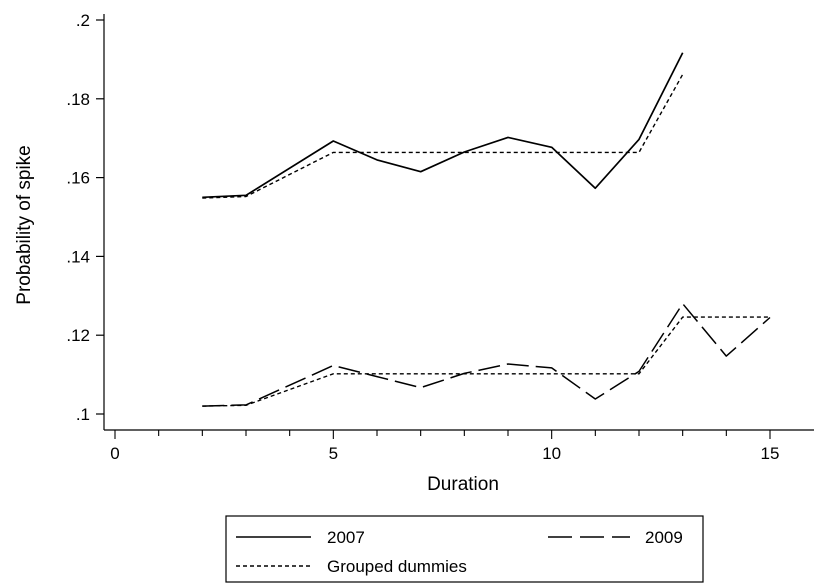  Describe the element at coordinates (333, 453) in the screenshot. I see `x-tick-label: 5` at that location.